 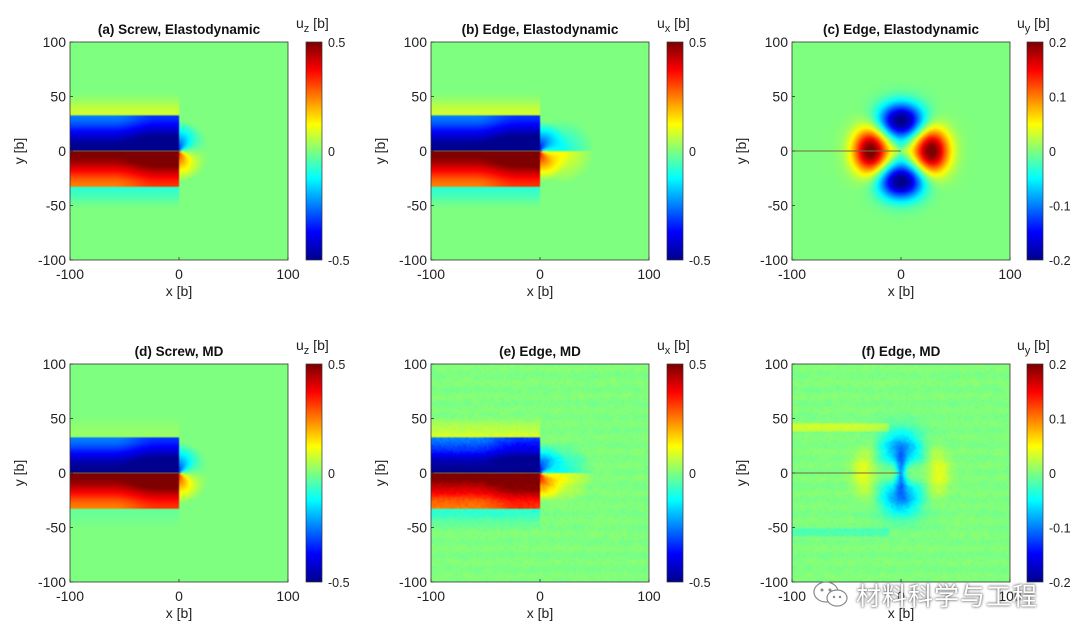 What do you see at coordinates (540, 351) in the screenshot?
I see `panel-title: (e) Edge, MD` at bounding box center [540, 351].